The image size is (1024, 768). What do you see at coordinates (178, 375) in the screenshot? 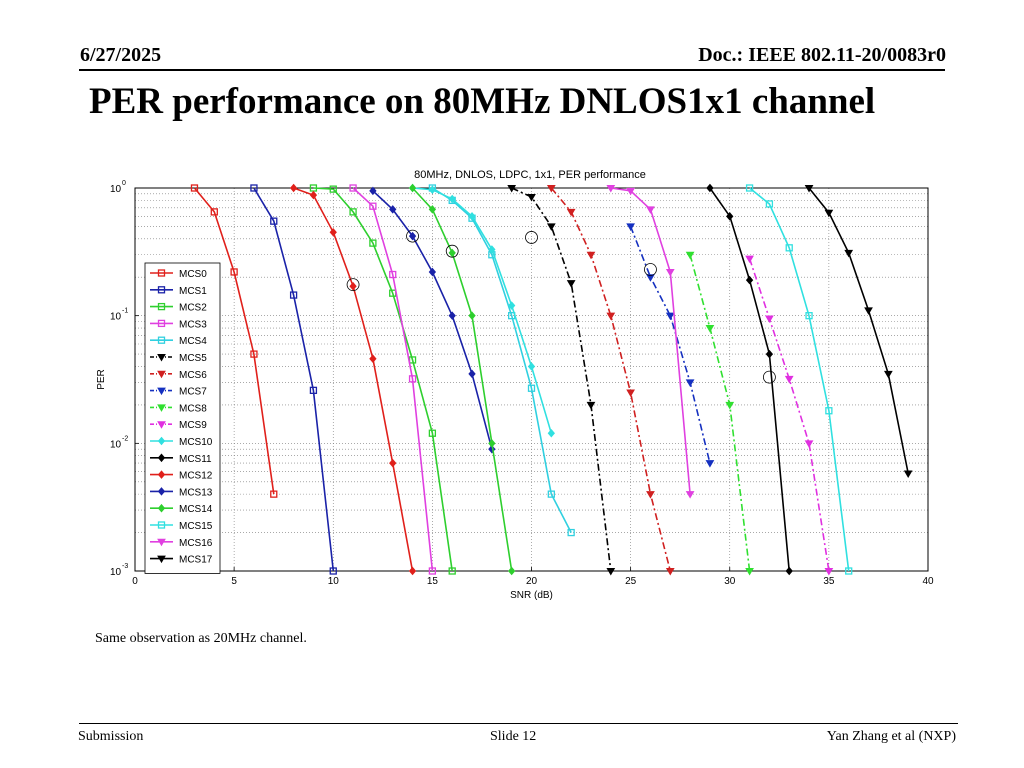
I see `legend-item: MCS6` at bounding box center [178, 375].